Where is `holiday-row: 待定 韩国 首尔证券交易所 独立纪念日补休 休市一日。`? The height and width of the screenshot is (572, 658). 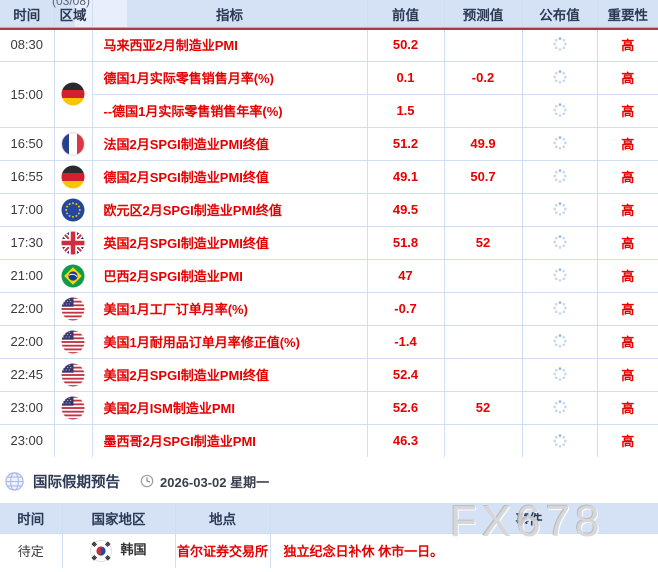
holiday-row: 待定 韩国 首尔证券交易所 独立纪念日补休 休市一日。 is located at coordinates (329, 550).